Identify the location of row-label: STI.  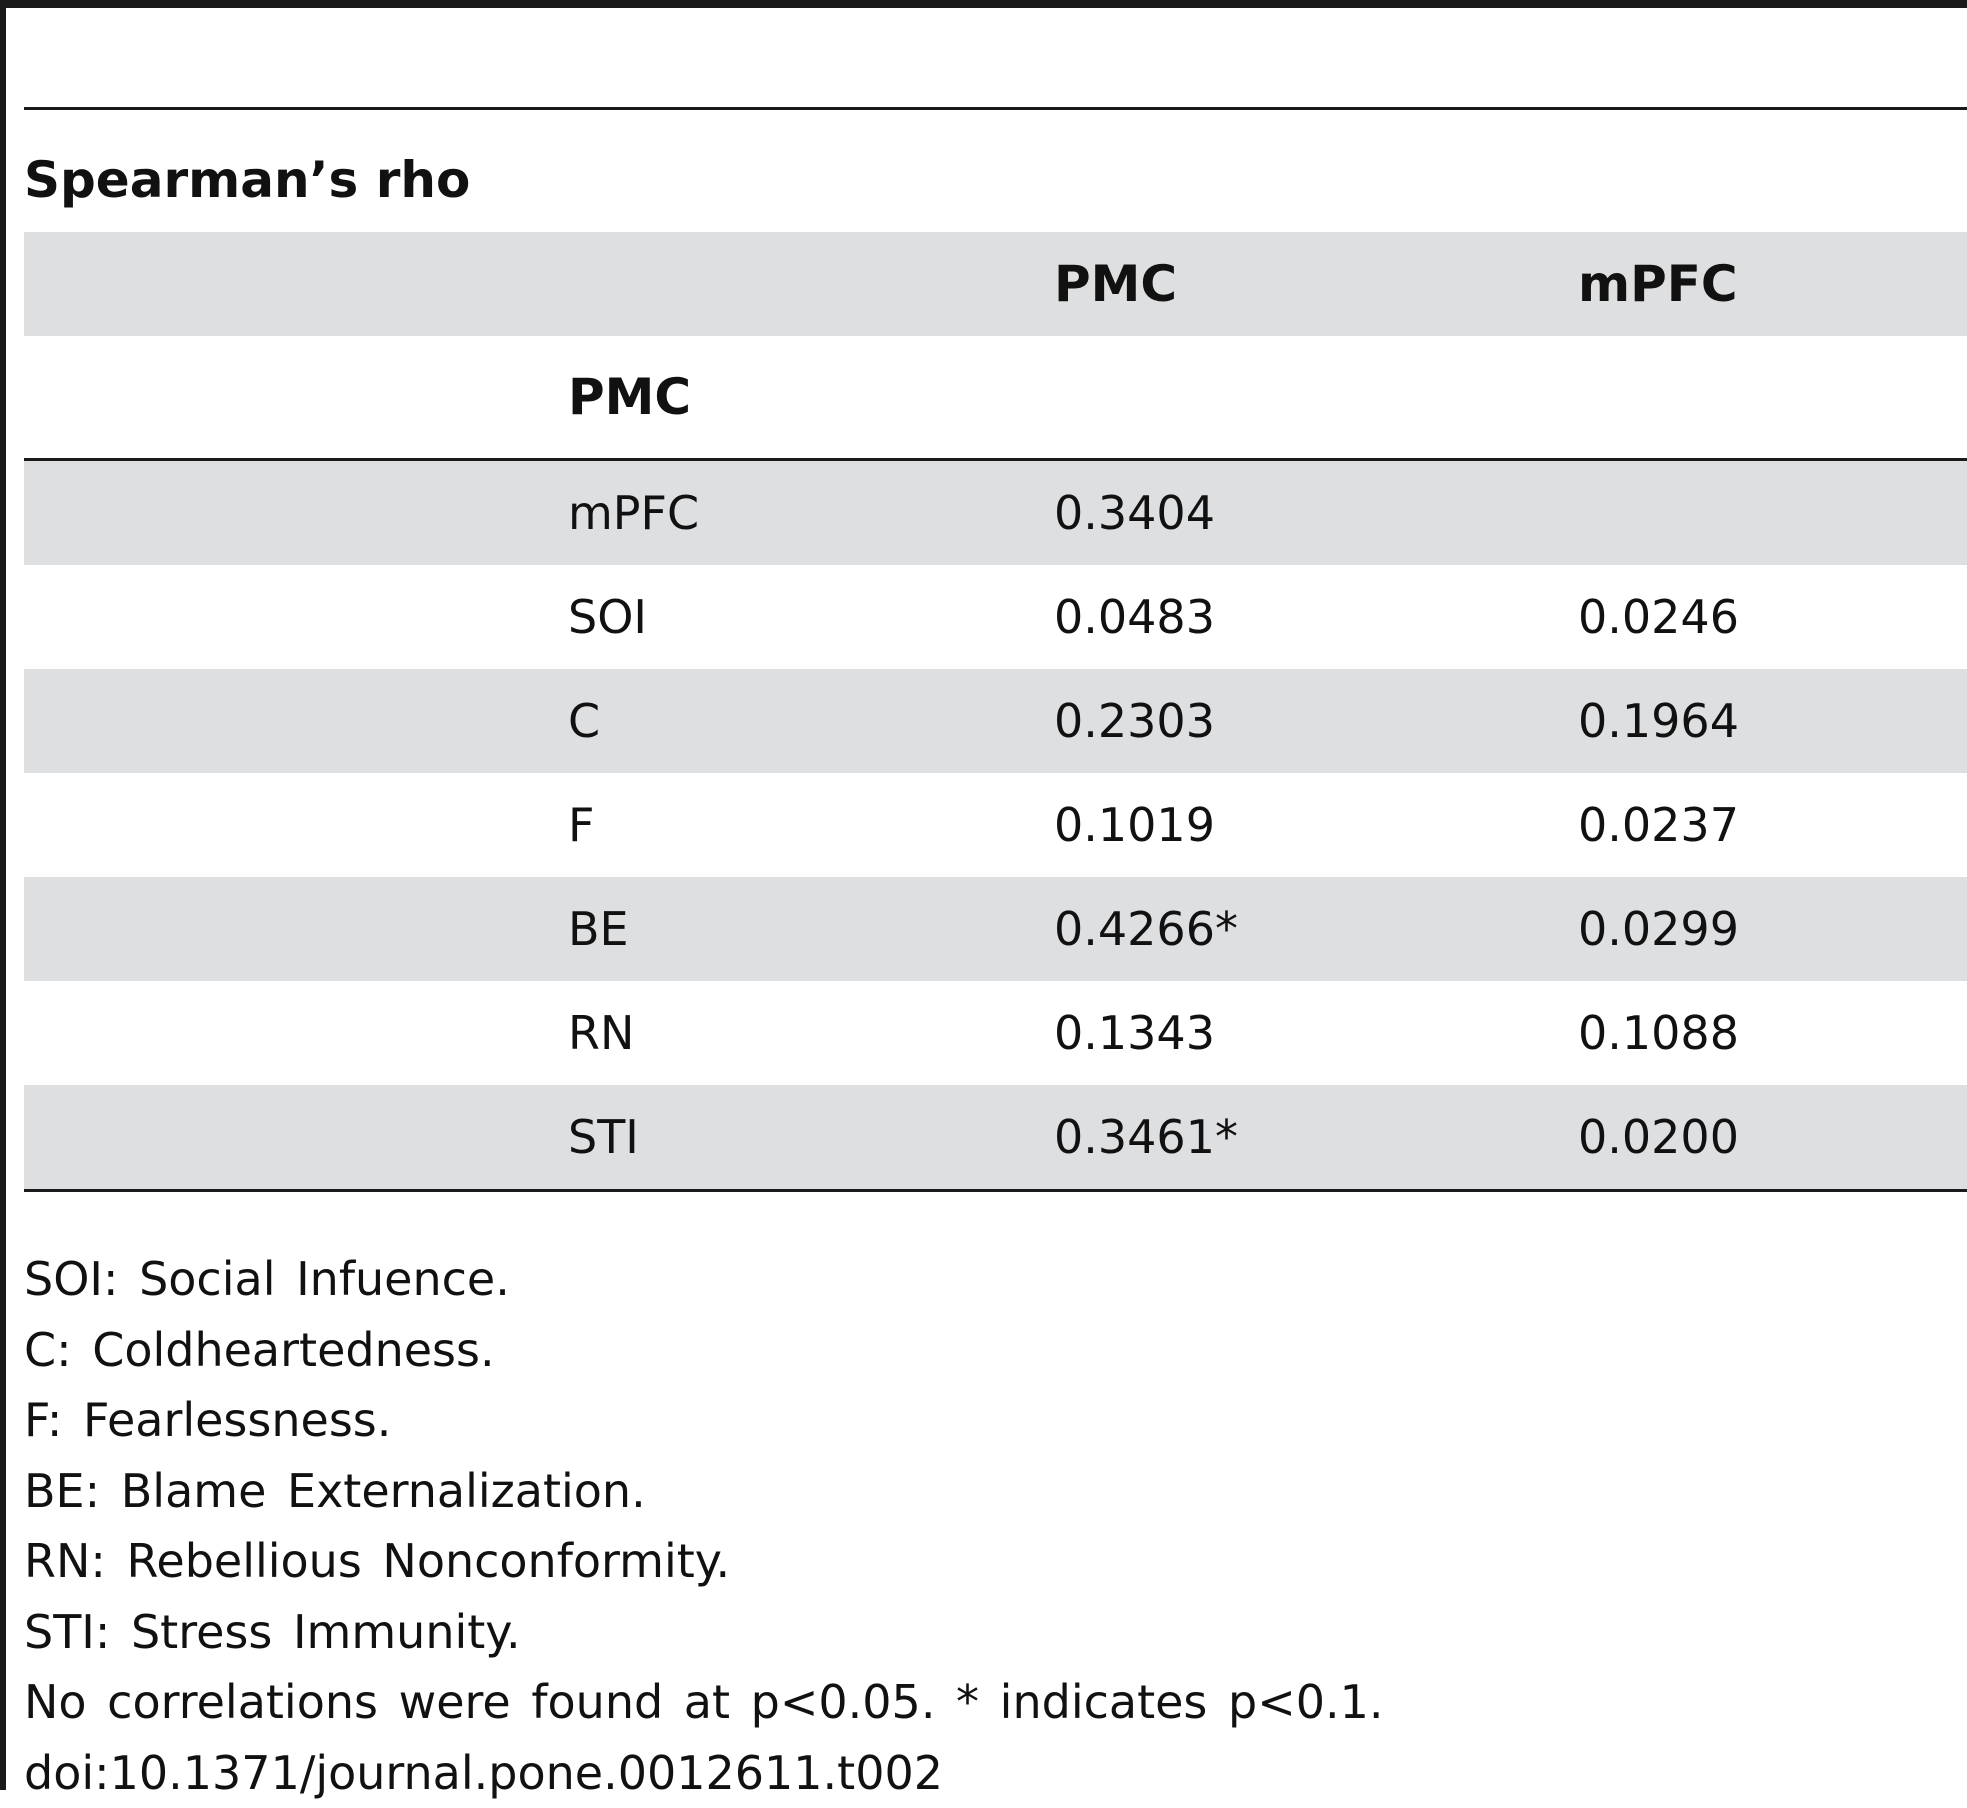
(603, 1137).